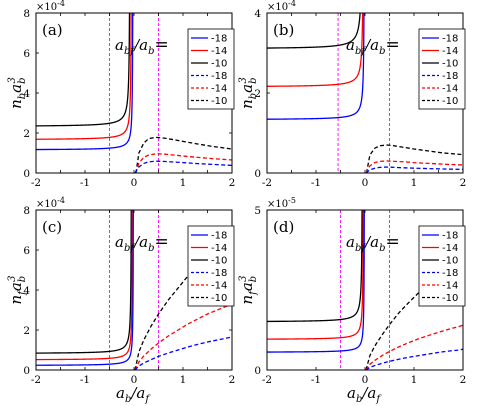 The width and height of the screenshot is (490, 406). What do you see at coordinates (52, 227) in the screenshot?
I see `panel-label: (c)` at bounding box center [52, 227].